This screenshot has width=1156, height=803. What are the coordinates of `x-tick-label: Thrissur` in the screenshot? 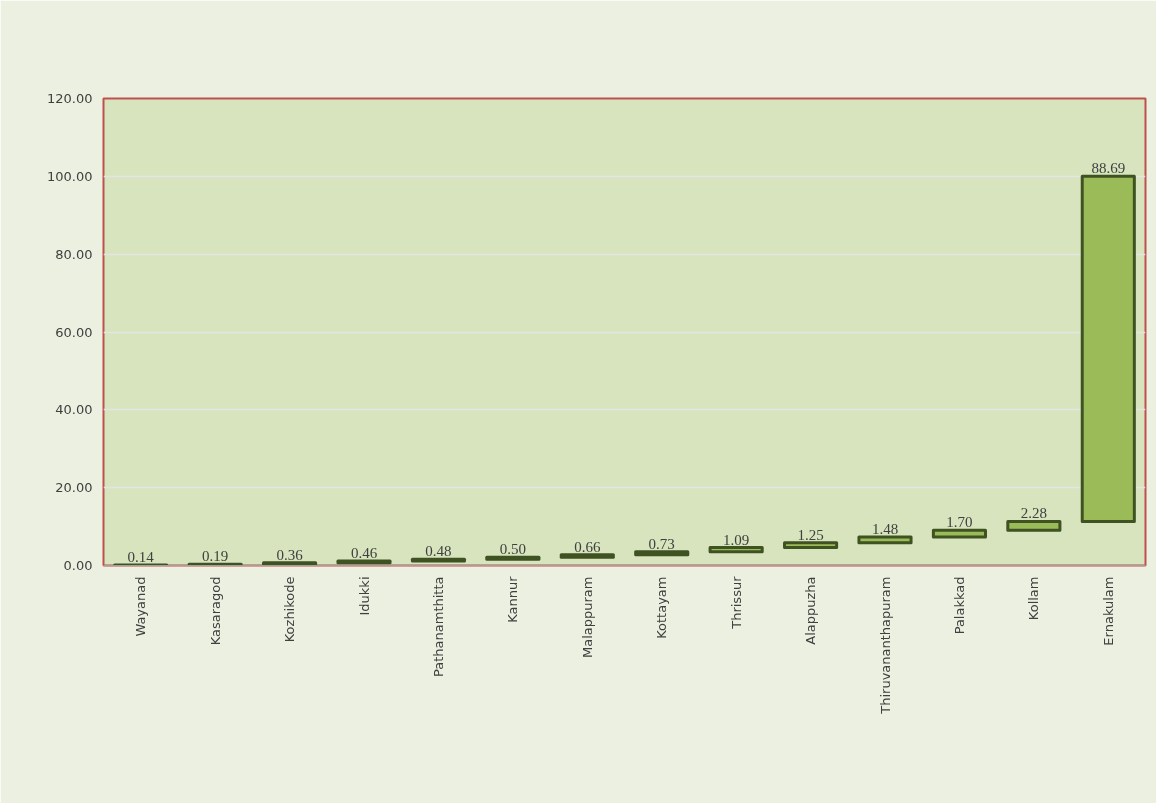 It's located at (736, 602).